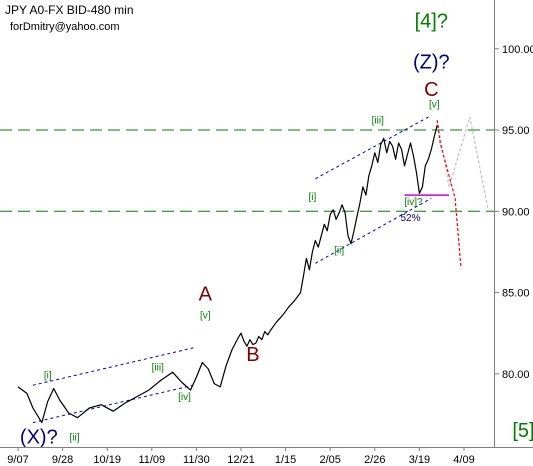  I want to click on x-tick-label-6: 1/15, so click(285, 460).